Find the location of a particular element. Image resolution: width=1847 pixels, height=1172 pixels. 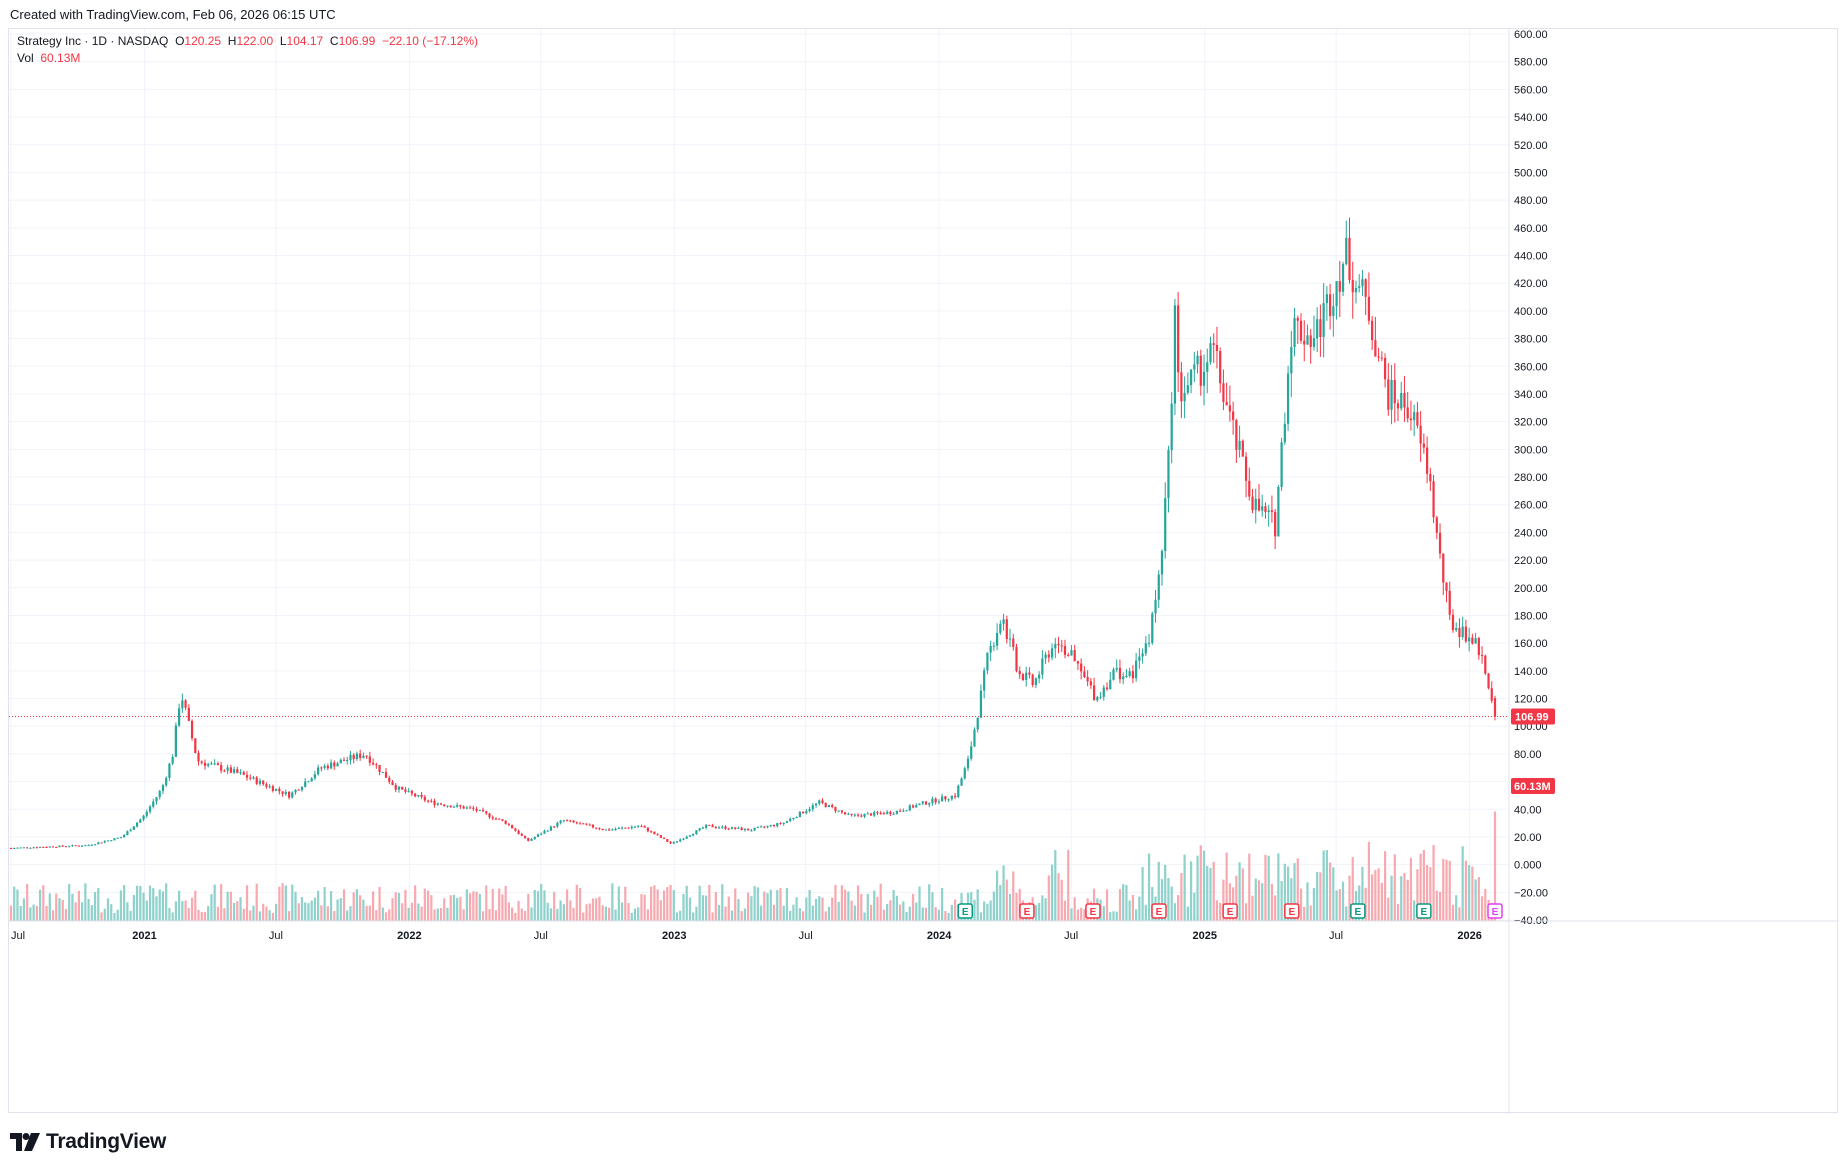

y-tick-label: 520.00 is located at coordinates (1531, 146).